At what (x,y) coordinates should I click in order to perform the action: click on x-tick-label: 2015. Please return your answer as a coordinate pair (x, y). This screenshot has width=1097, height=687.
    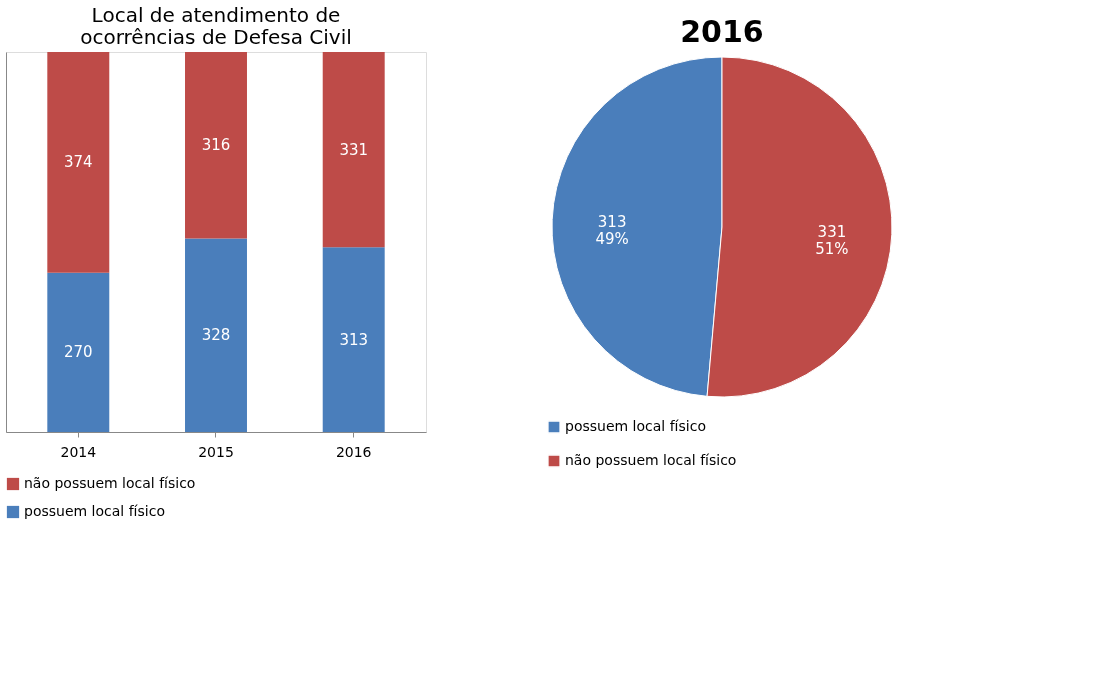
    Looking at the image, I should click on (216, 451).